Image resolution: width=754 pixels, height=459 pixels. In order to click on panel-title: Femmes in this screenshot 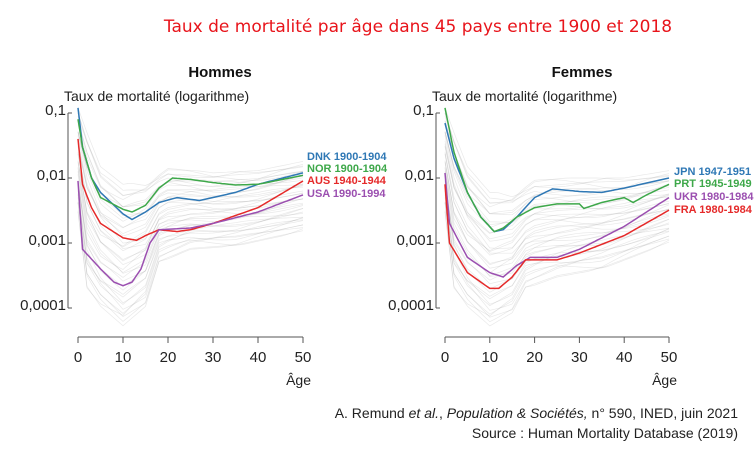, I will do `click(582, 72)`.